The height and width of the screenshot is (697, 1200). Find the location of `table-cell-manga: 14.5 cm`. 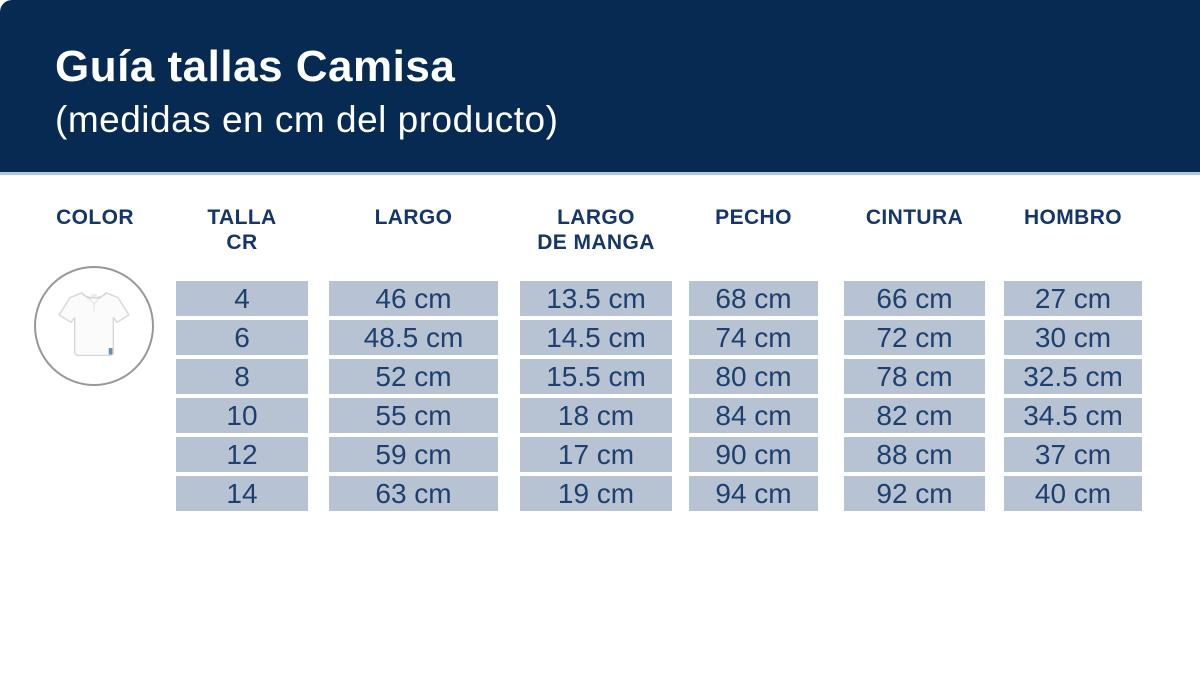

table-cell-manga: 14.5 cm is located at coordinates (596, 337).